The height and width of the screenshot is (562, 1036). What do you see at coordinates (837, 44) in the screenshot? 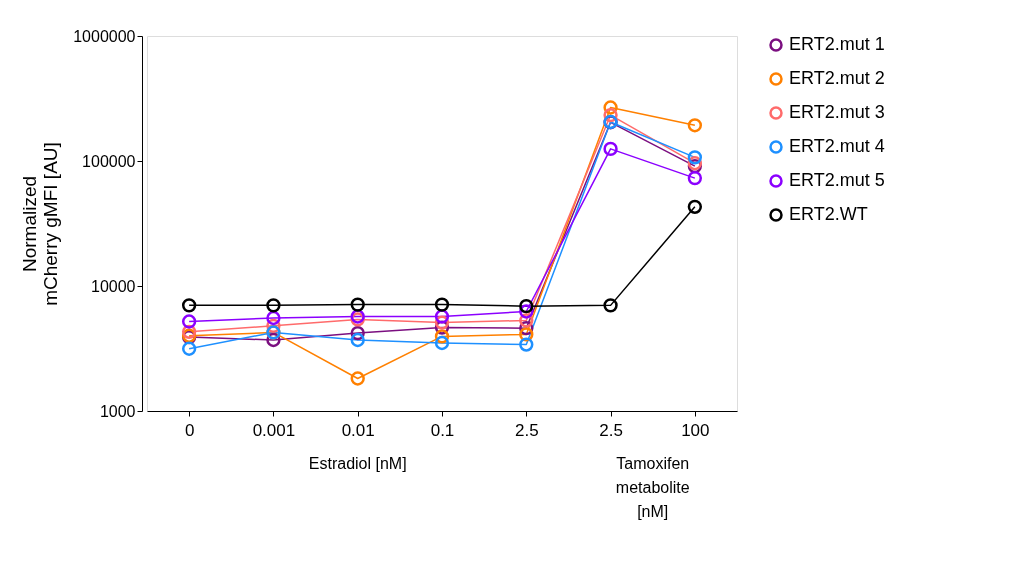
I see `legend-label: ERT2.mut 1` at bounding box center [837, 44].